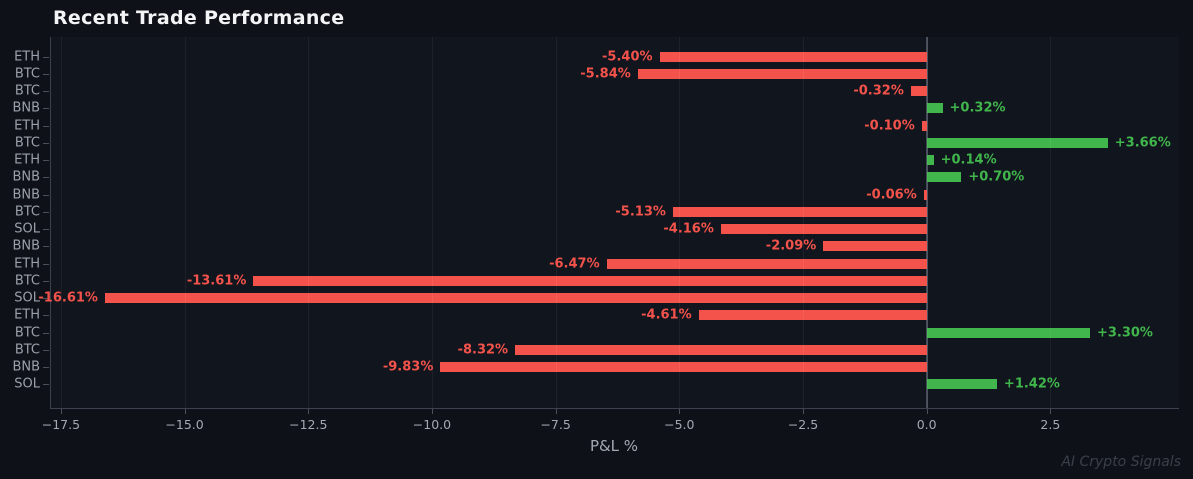 The image size is (1193, 479). Describe the element at coordinates (926, 222) in the screenshot. I see `zero-baseline` at that location.